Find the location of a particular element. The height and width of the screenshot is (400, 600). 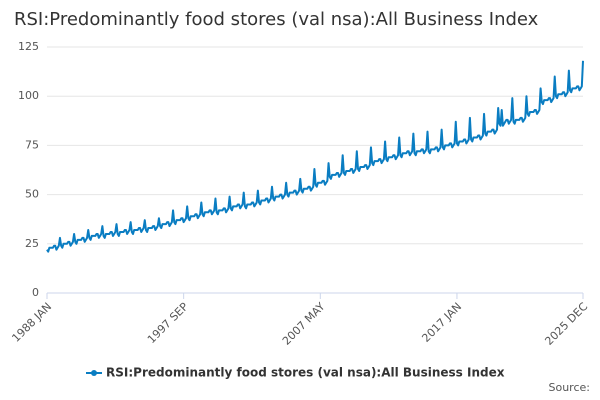

x-tick-label: 2007 MAY is located at coordinates (304, 324).